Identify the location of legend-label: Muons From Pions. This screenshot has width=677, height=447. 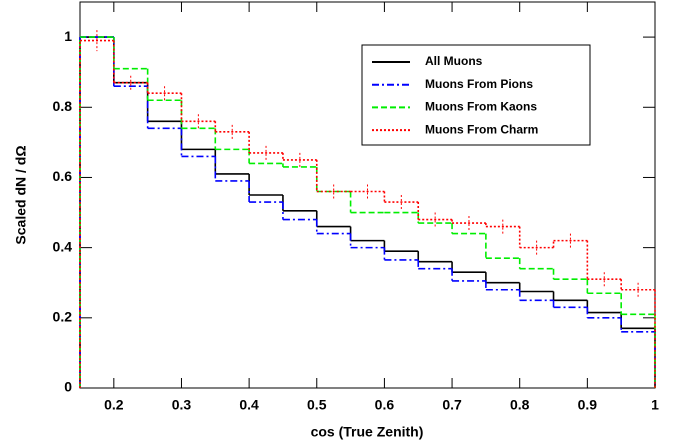
(479, 84).